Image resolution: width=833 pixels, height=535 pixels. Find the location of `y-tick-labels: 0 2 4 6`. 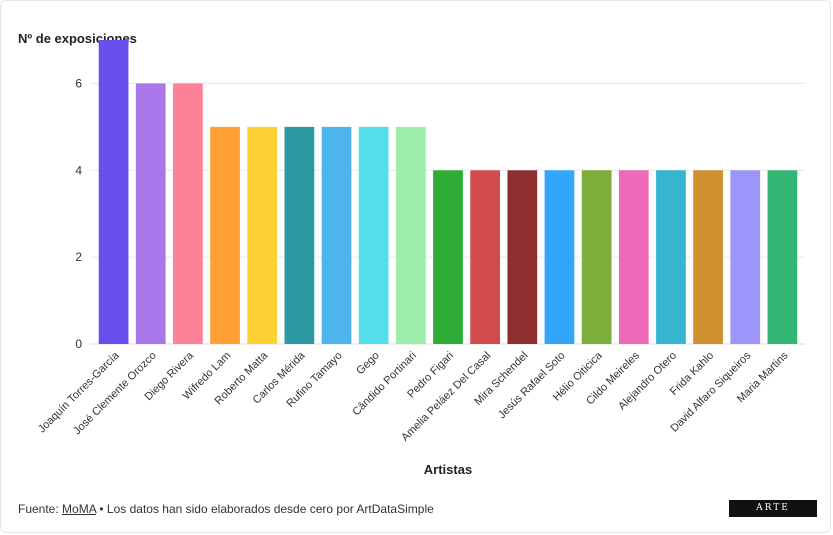

y-tick-labels: 0 2 4 6 is located at coordinates (78, 213).